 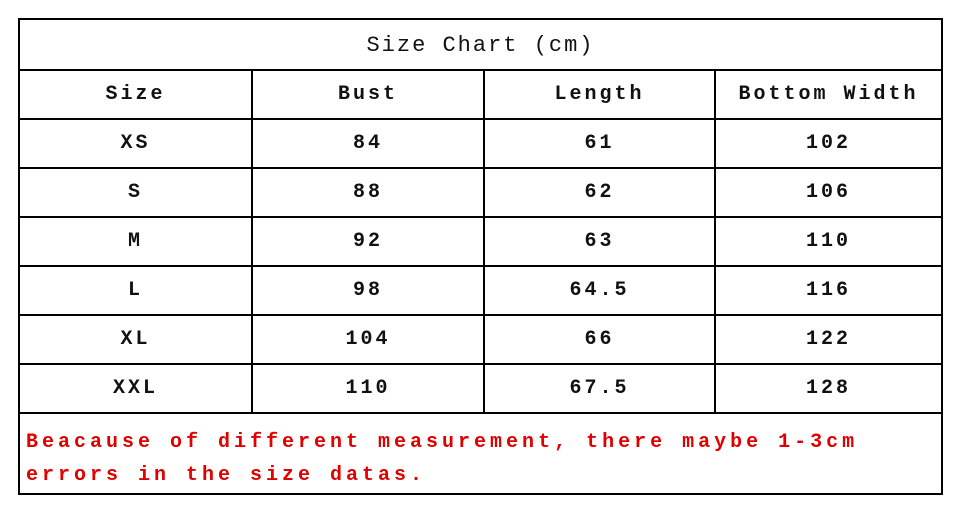 I want to click on cell-bottom-width: 110, so click(x=827, y=241).